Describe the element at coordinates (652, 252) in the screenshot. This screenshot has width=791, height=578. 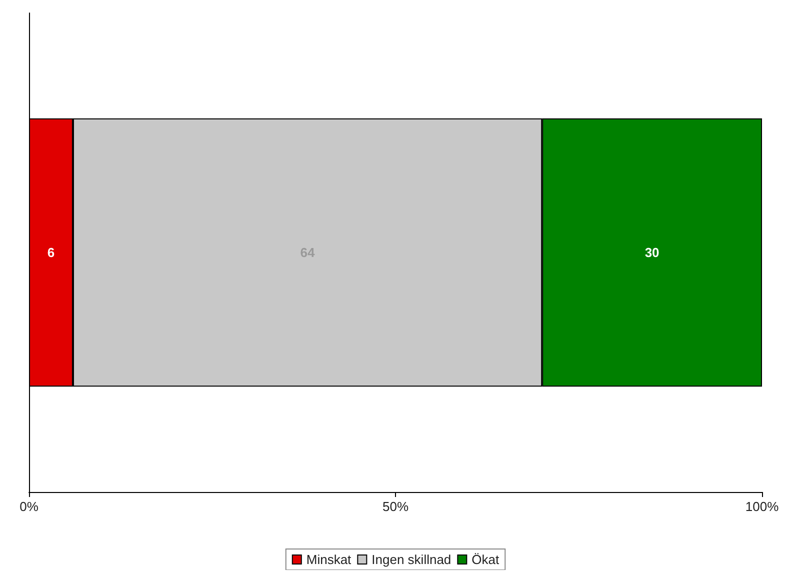
I see `data-label: 30` at that location.